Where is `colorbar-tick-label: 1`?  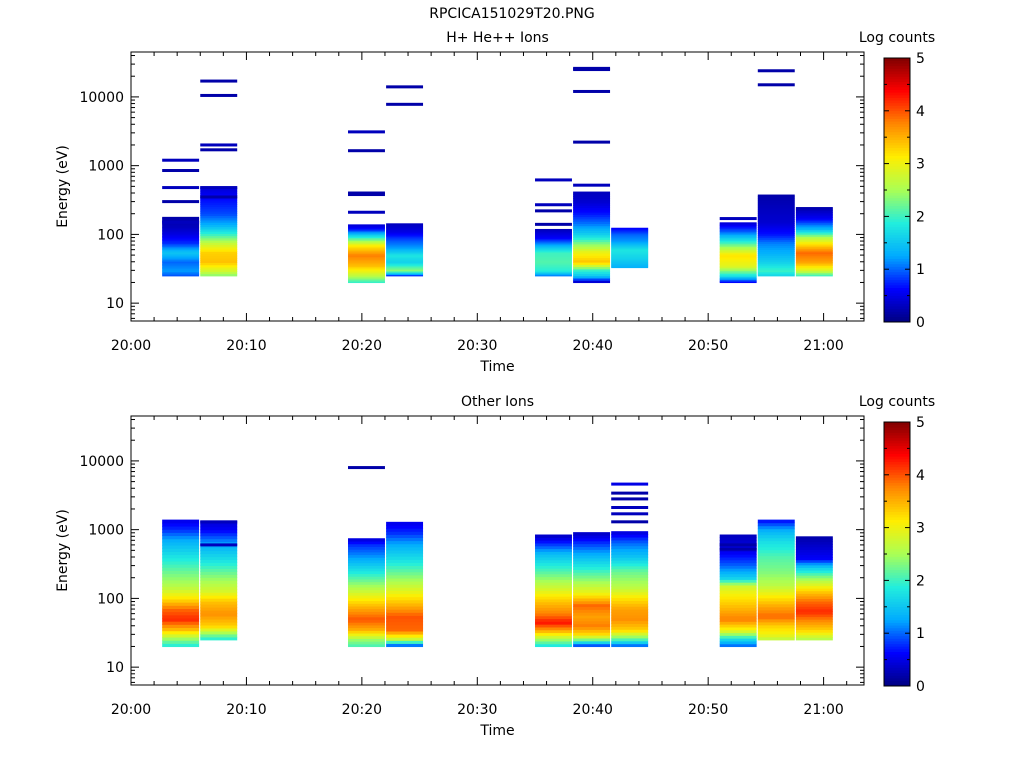
colorbar-tick-label: 1 is located at coordinates (920, 270).